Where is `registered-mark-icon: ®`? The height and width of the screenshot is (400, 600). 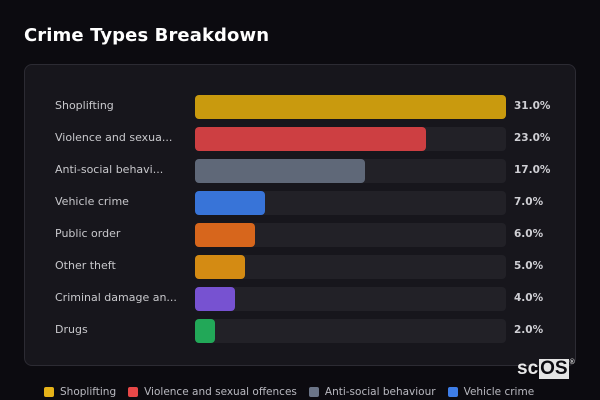 registered-mark-icon: ® is located at coordinates (572, 362).